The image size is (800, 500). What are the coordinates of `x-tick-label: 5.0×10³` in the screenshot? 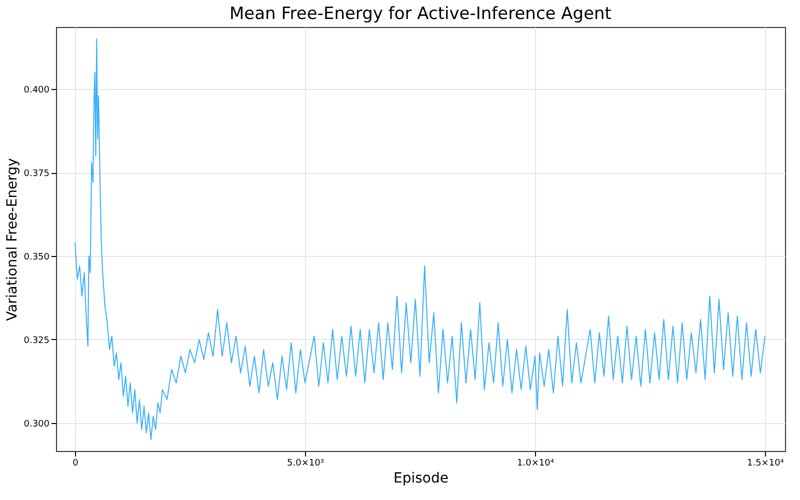 It's located at (305, 463).